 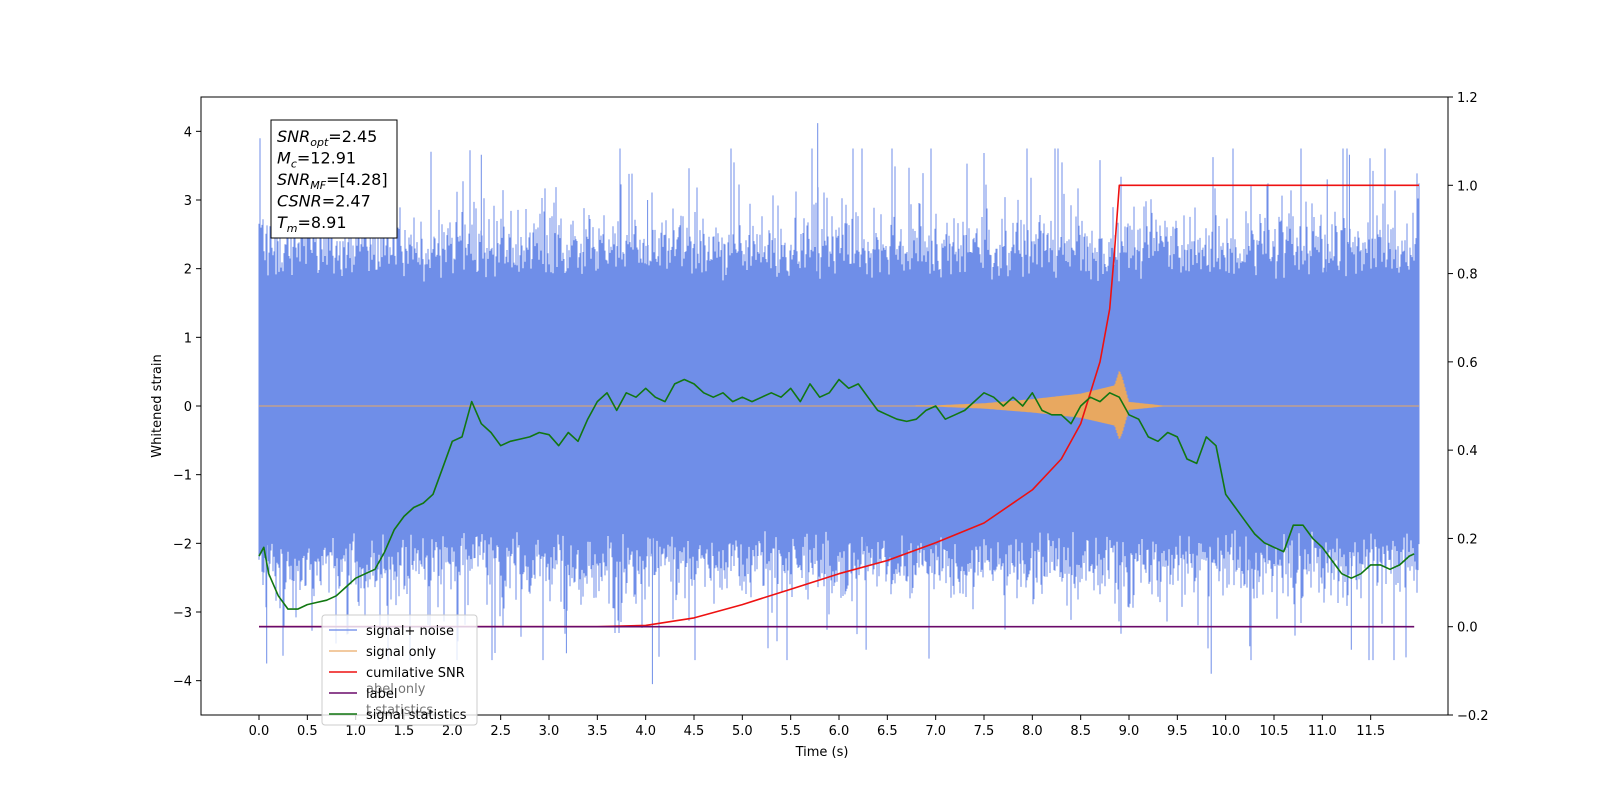 I want to click on annotation-line: Tm=8.91, so click(x=312, y=224).